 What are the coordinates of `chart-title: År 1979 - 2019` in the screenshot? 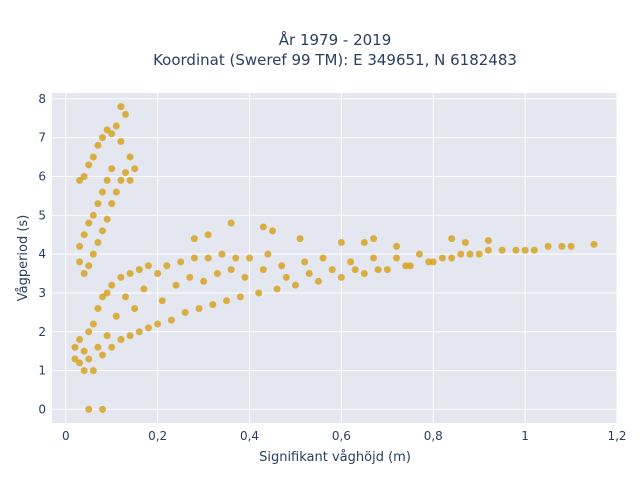 It's located at (335, 39).